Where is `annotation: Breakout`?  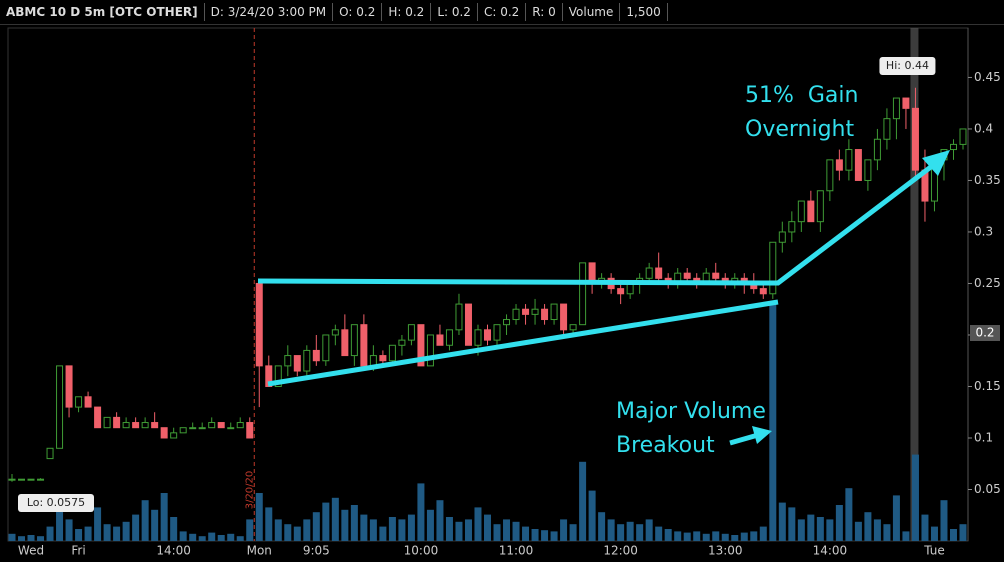 annotation: Breakout is located at coordinates (665, 445).